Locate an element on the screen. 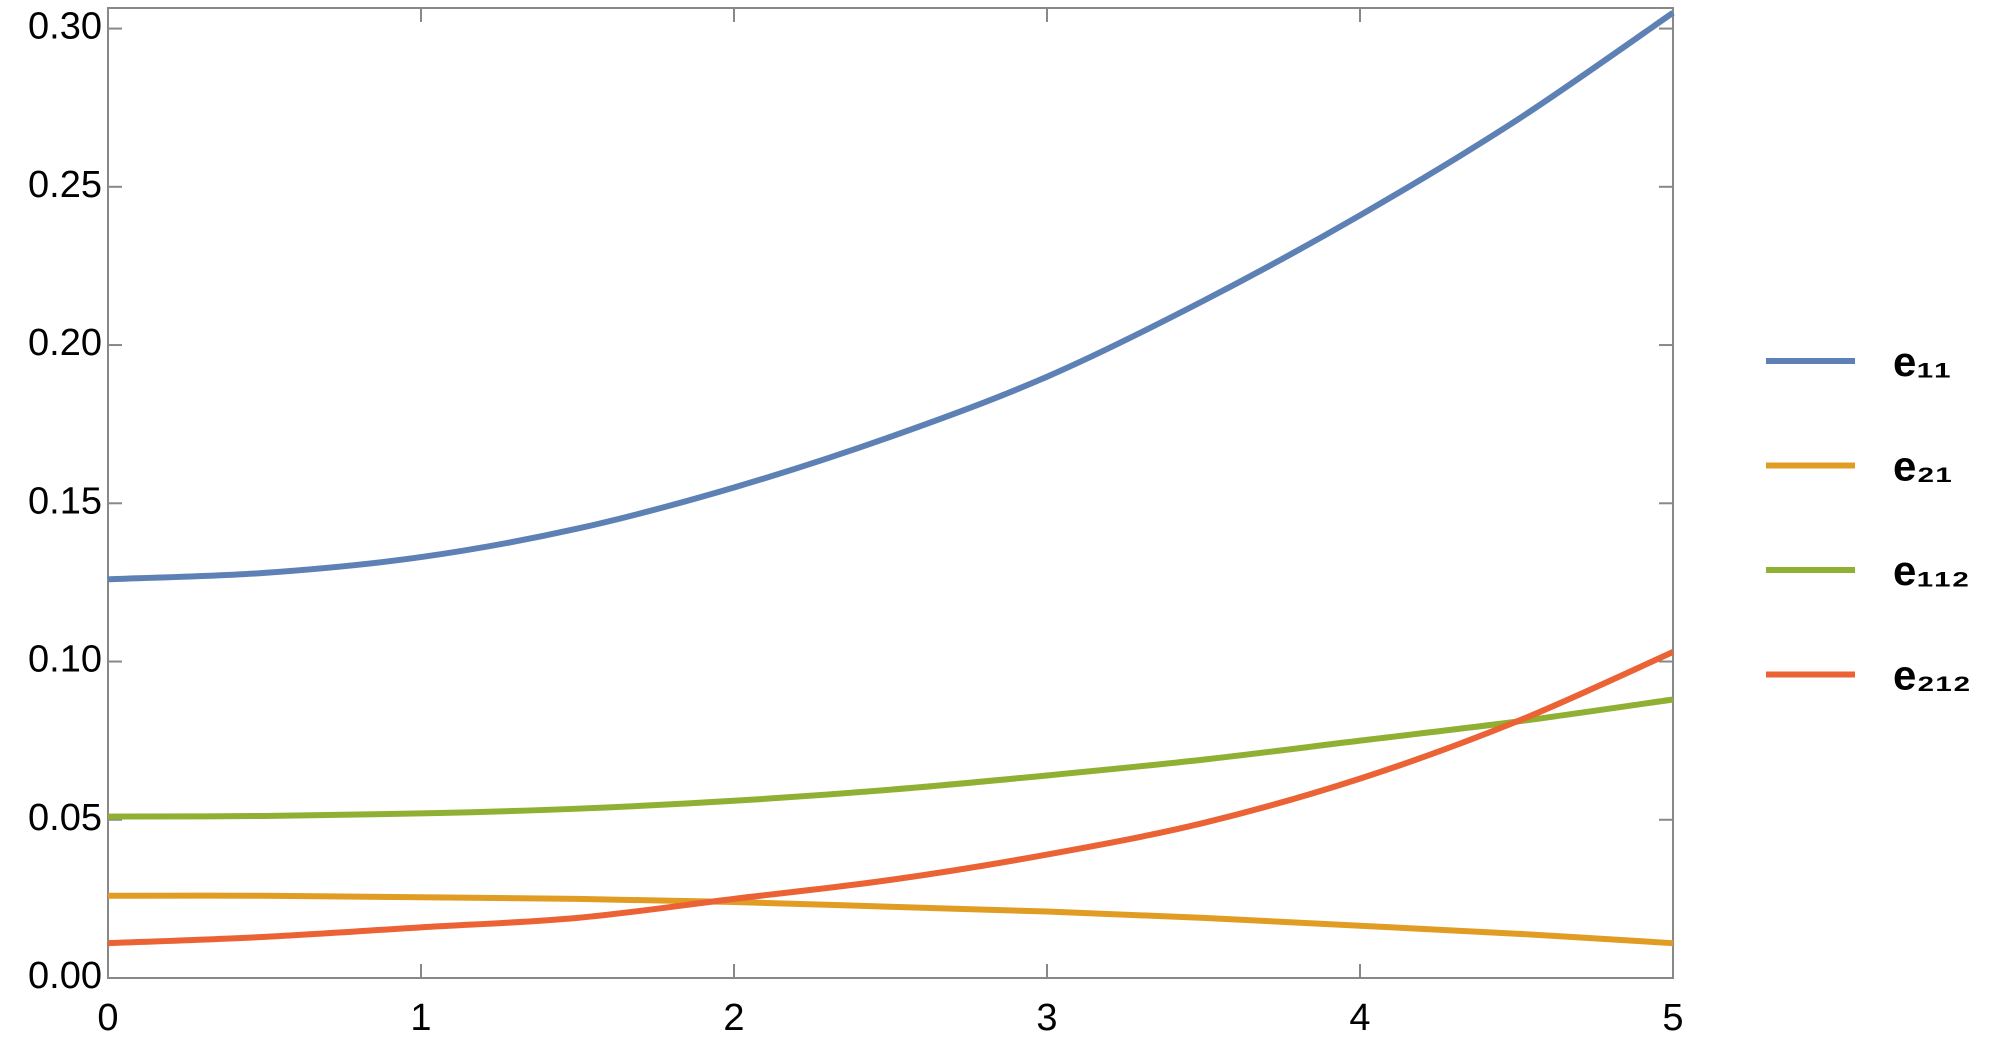 The width and height of the screenshot is (1999, 1041). x-tick-label: 3 is located at coordinates (1046, 1018).